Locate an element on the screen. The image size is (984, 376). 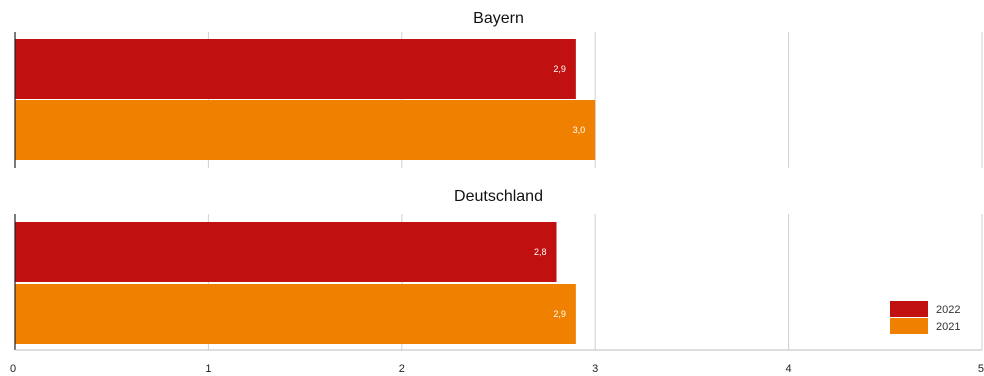
x-tick-label-4: 4 is located at coordinates (789, 369).